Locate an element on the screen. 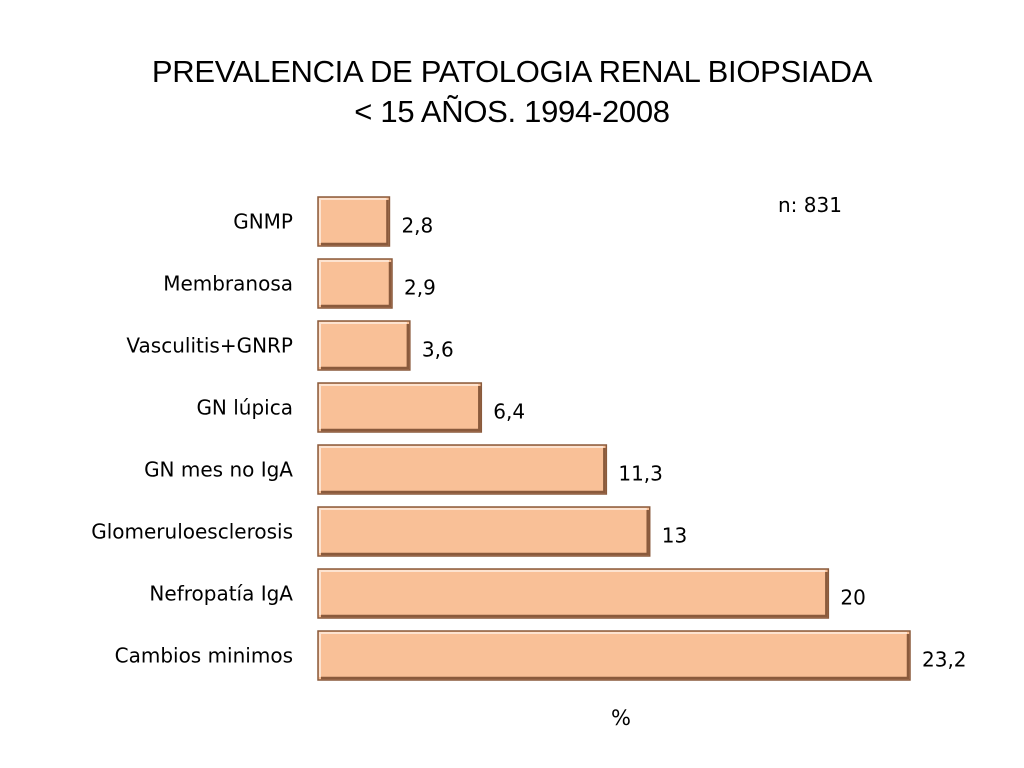 Image resolution: width=1024 pixels, height=768 pixels. sample-size-annotation: n: 831 is located at coordinates (810, 205).